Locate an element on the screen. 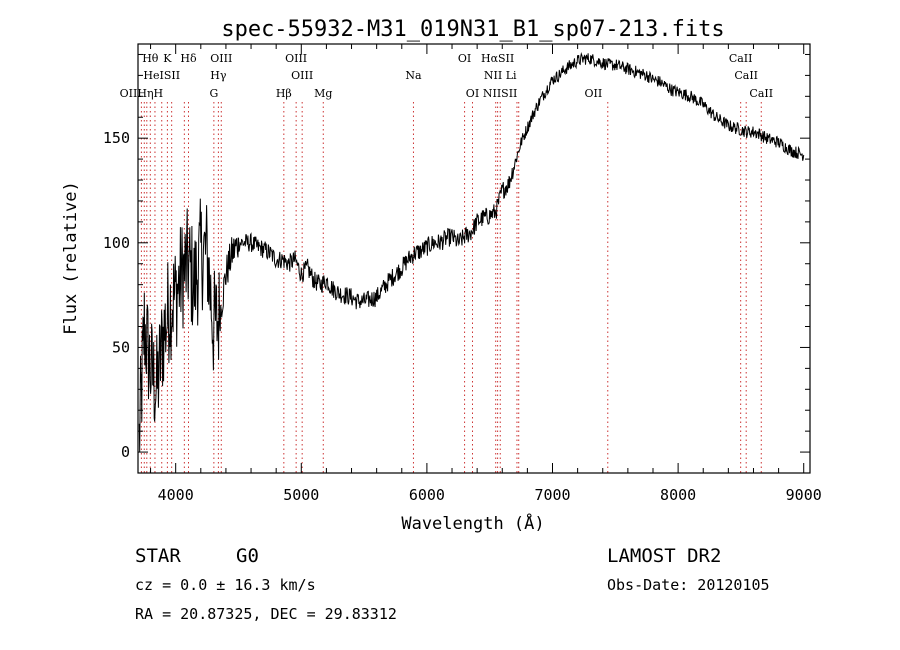  line-label-15: G is located at coordinates (213, 93).